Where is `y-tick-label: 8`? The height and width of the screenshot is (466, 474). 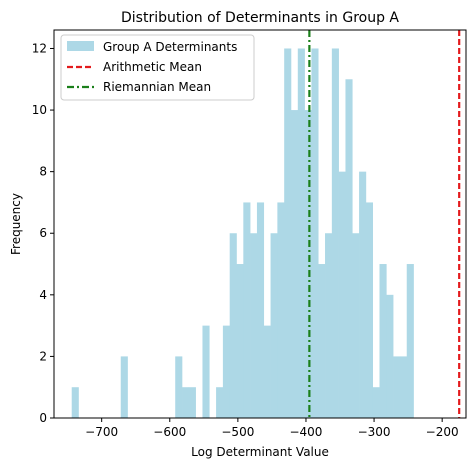
y-tick-label: 8 is located at coordinates (43, 172).